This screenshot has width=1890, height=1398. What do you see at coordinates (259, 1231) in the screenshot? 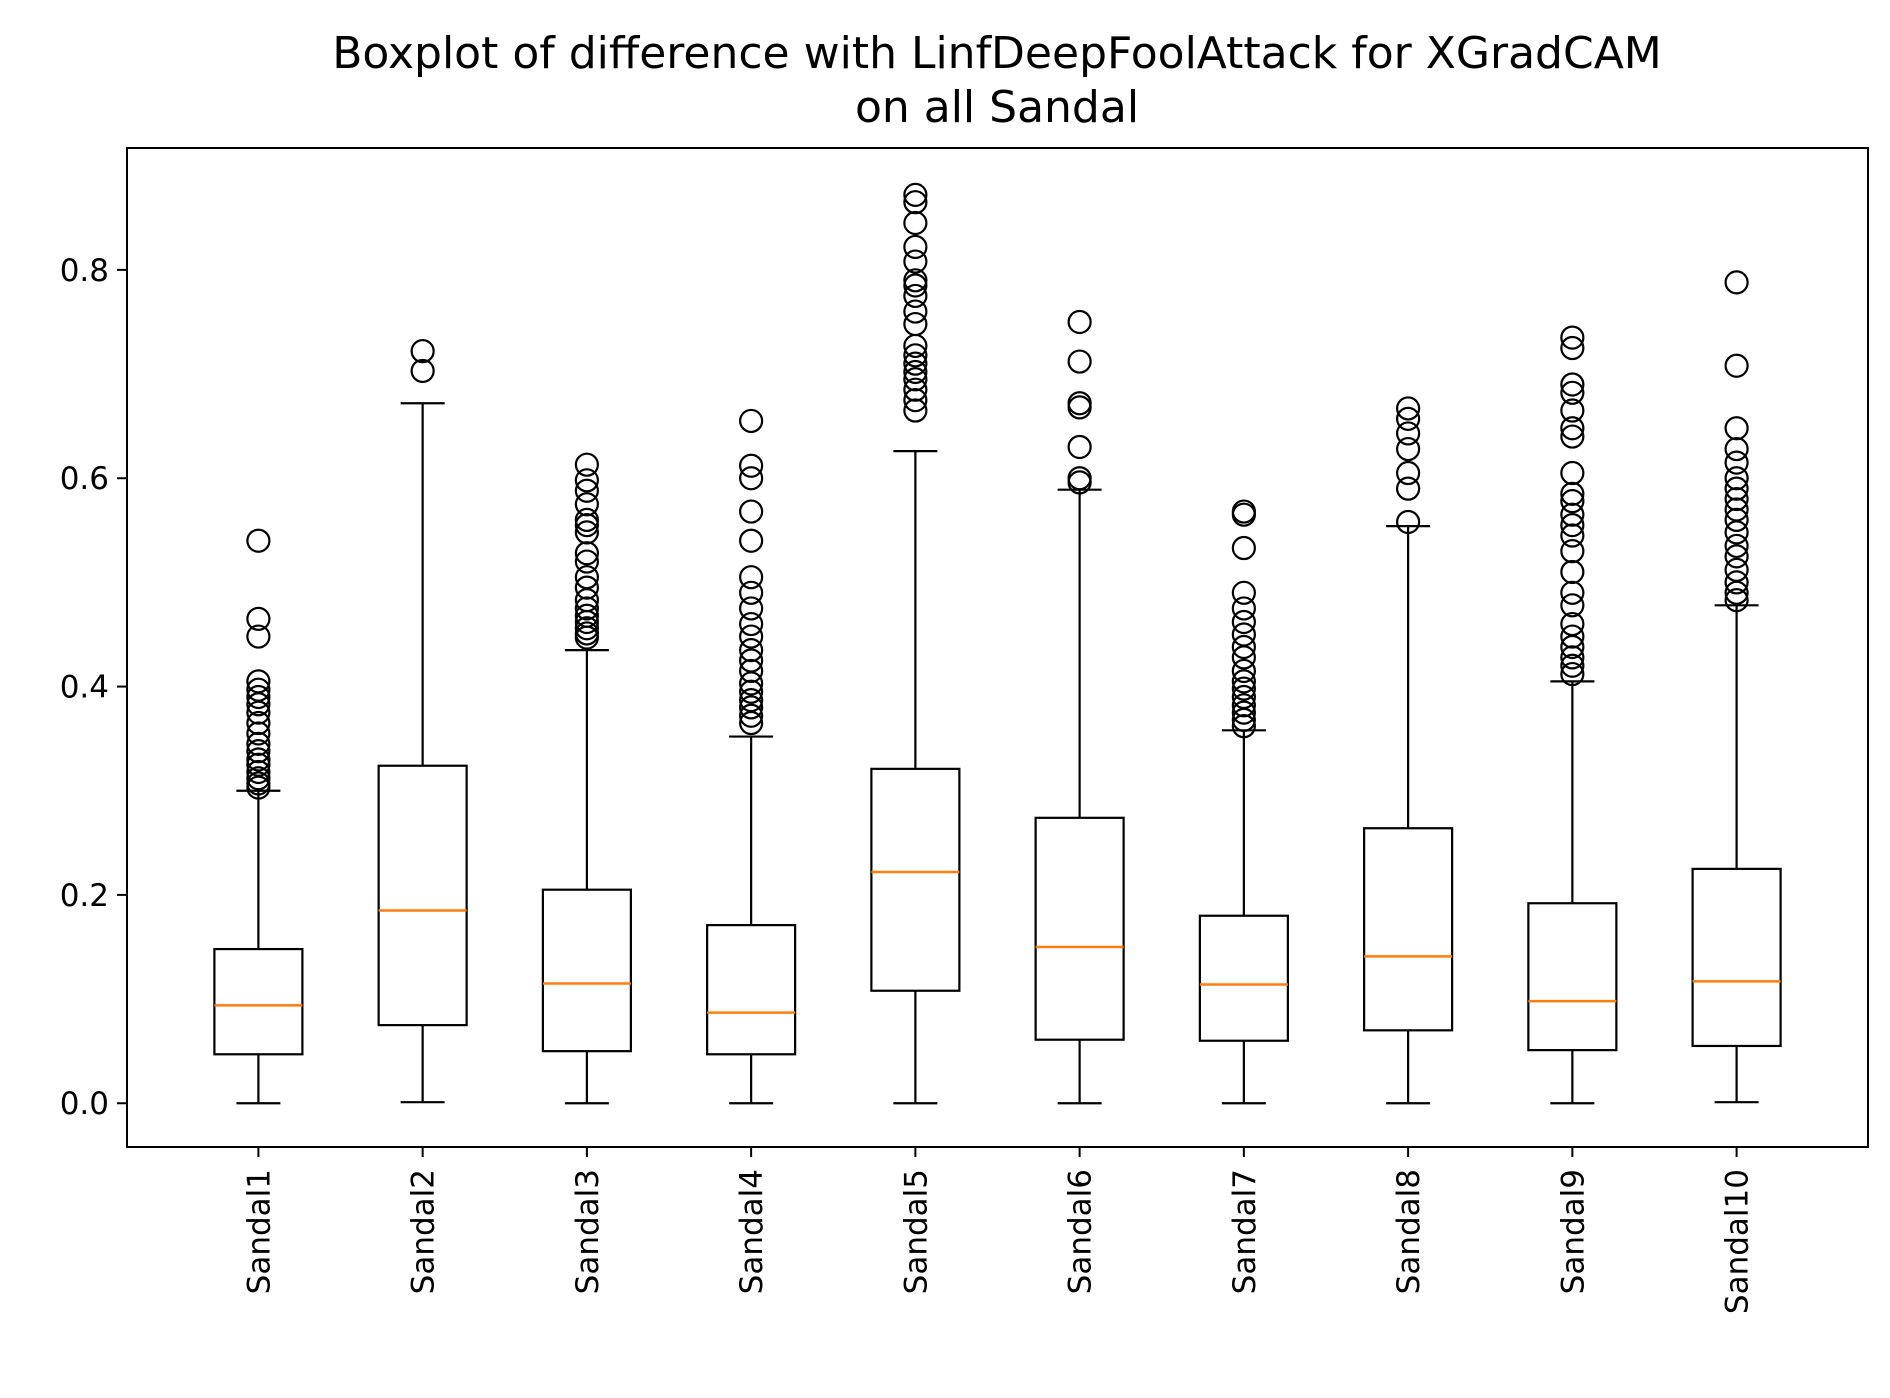
I see `x-tick-label: Sandal1` at bounding box center [259, 1231].